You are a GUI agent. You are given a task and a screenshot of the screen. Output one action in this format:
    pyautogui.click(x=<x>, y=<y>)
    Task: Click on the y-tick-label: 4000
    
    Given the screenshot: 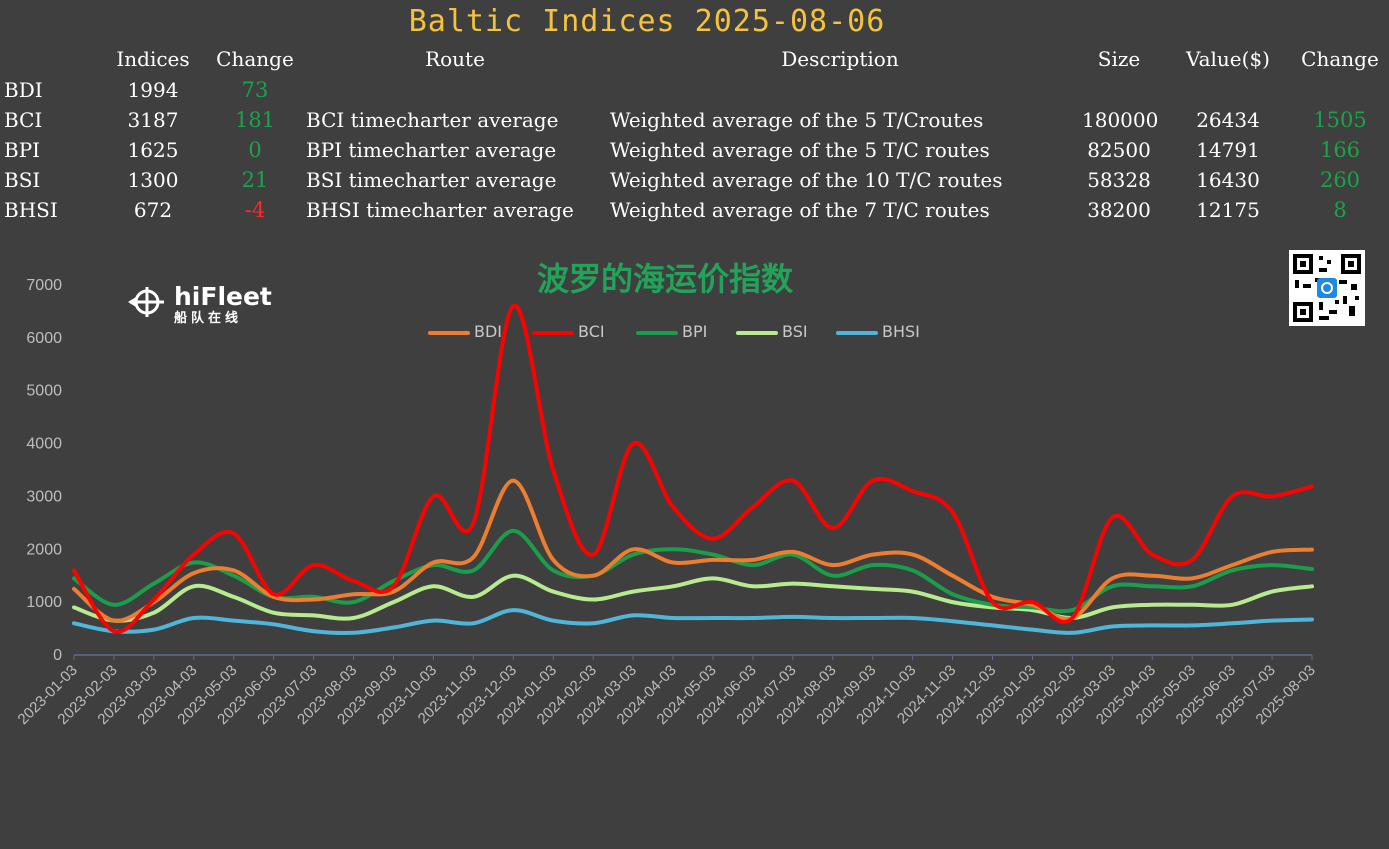 What is the action you would take?
    pyautogui.click(x=44, y=444)
    